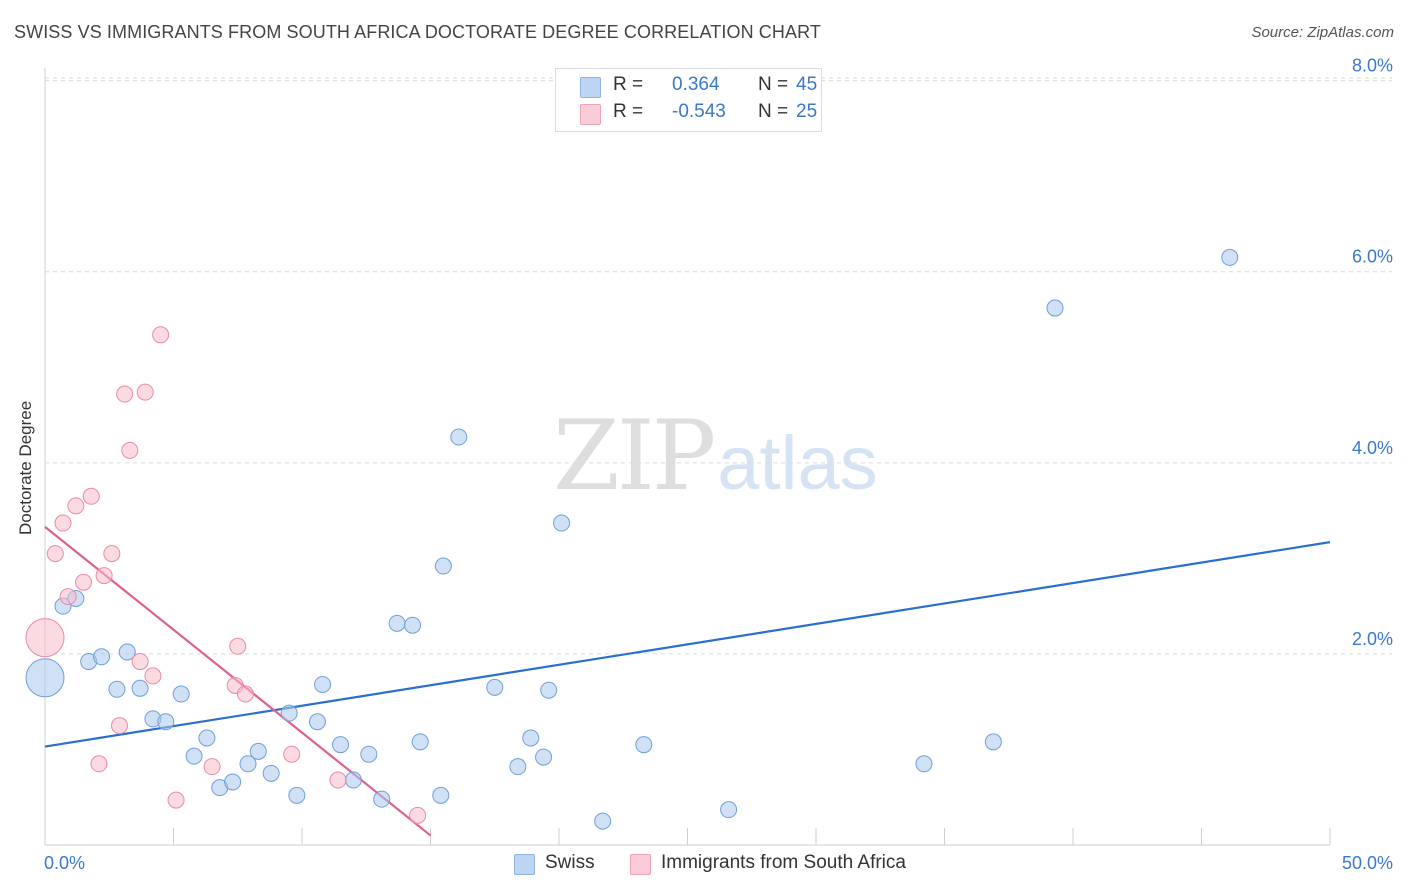 Image resolution: width=1406 pixels, height=892 pixels. What do you see at coordinates (64, 863) in the screenshot?
I see `x-tick-label: 0.0%` at bounding box center [64, 863].